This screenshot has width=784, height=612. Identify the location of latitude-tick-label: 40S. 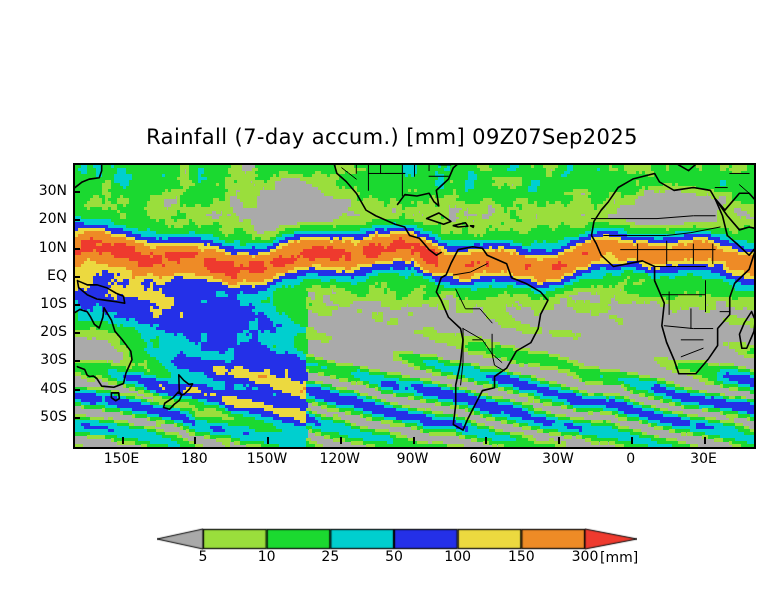
(53, 388).